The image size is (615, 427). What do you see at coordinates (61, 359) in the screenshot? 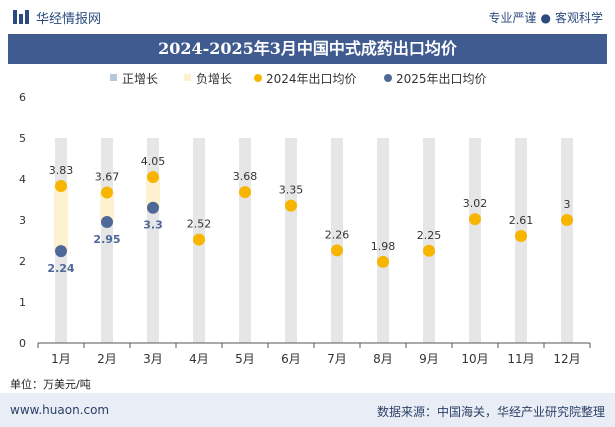
I see `x-tick-label: 1月` at bounding box center [61, 359].